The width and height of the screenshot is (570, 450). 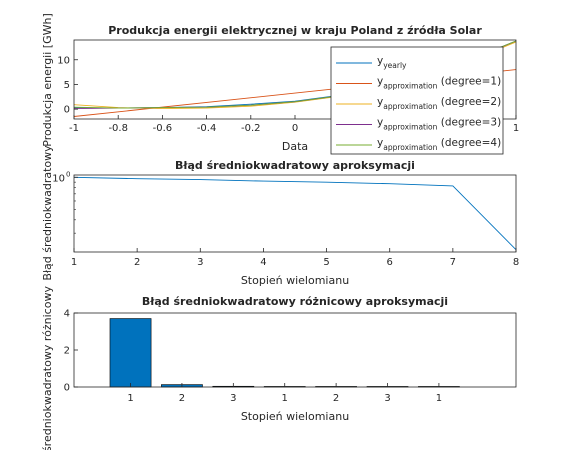 What do you see at coordinates (263, 262) in the screenshot?
I see `x-tick-label: 4` at bounding box center [263, 262].